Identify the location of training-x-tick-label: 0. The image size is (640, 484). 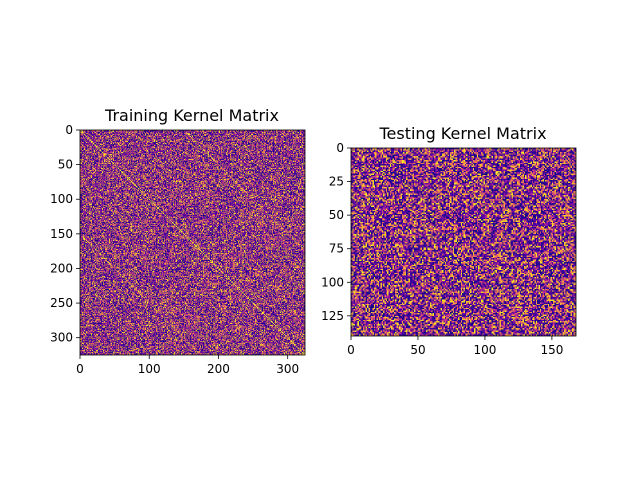
(80, 369).